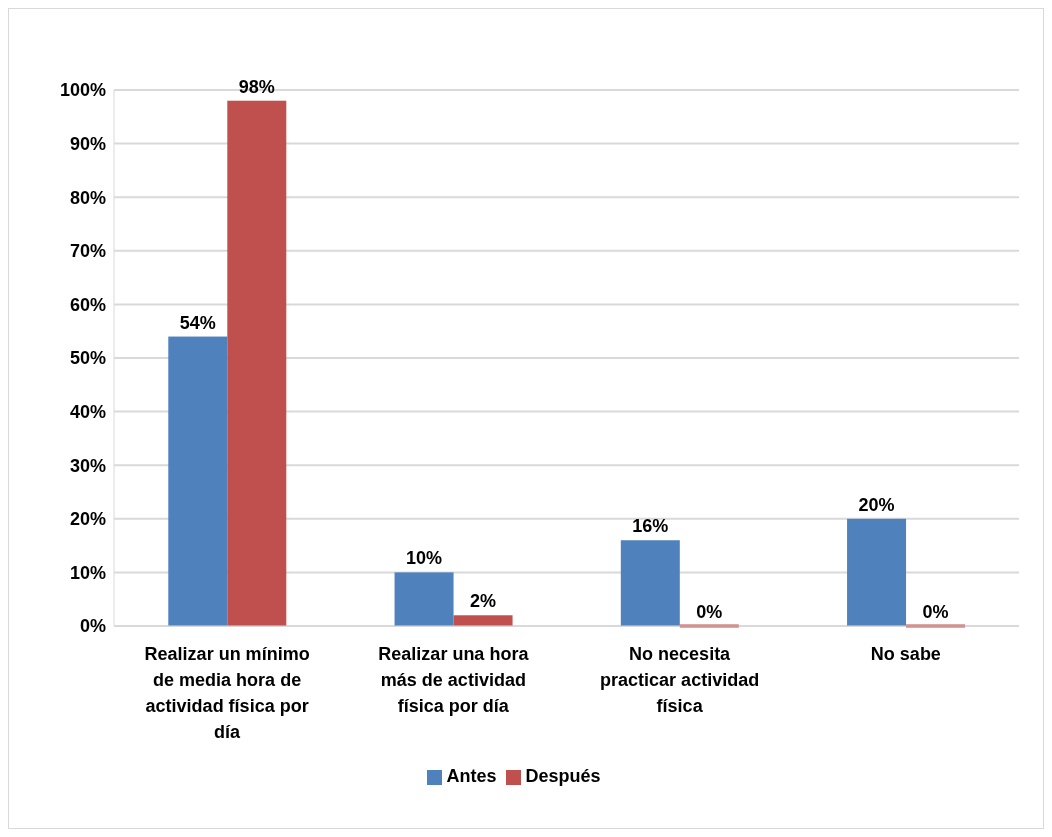 This screenshot has width=1052, height=837. Describe the element at coordinates (87, 197) in the screenshot. I see `y-tick-label: 80%` at that location.